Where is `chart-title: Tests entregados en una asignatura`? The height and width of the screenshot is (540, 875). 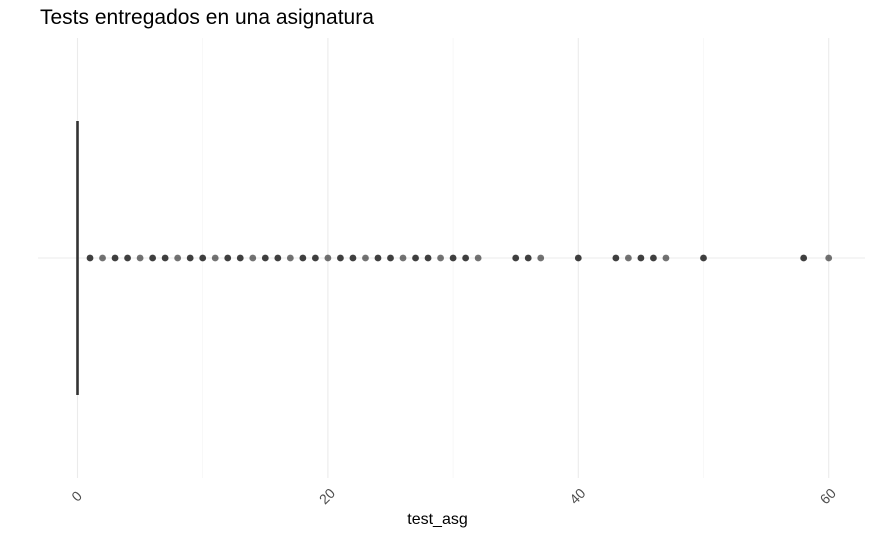
chart-title: Tests entregados en una asignatura is located at coordinates (207, 17).